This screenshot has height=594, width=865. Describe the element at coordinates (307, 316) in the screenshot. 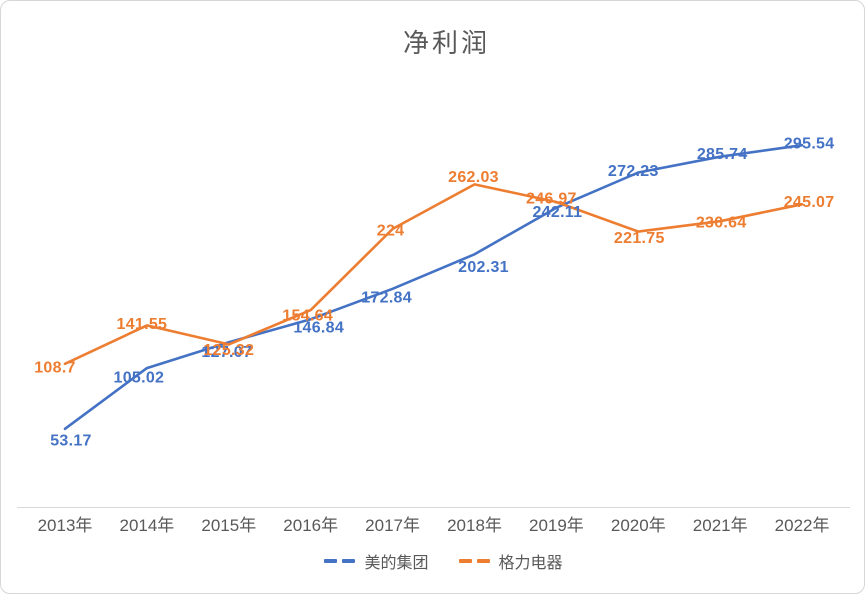

I see `data-point-label: 154.64` at that location.